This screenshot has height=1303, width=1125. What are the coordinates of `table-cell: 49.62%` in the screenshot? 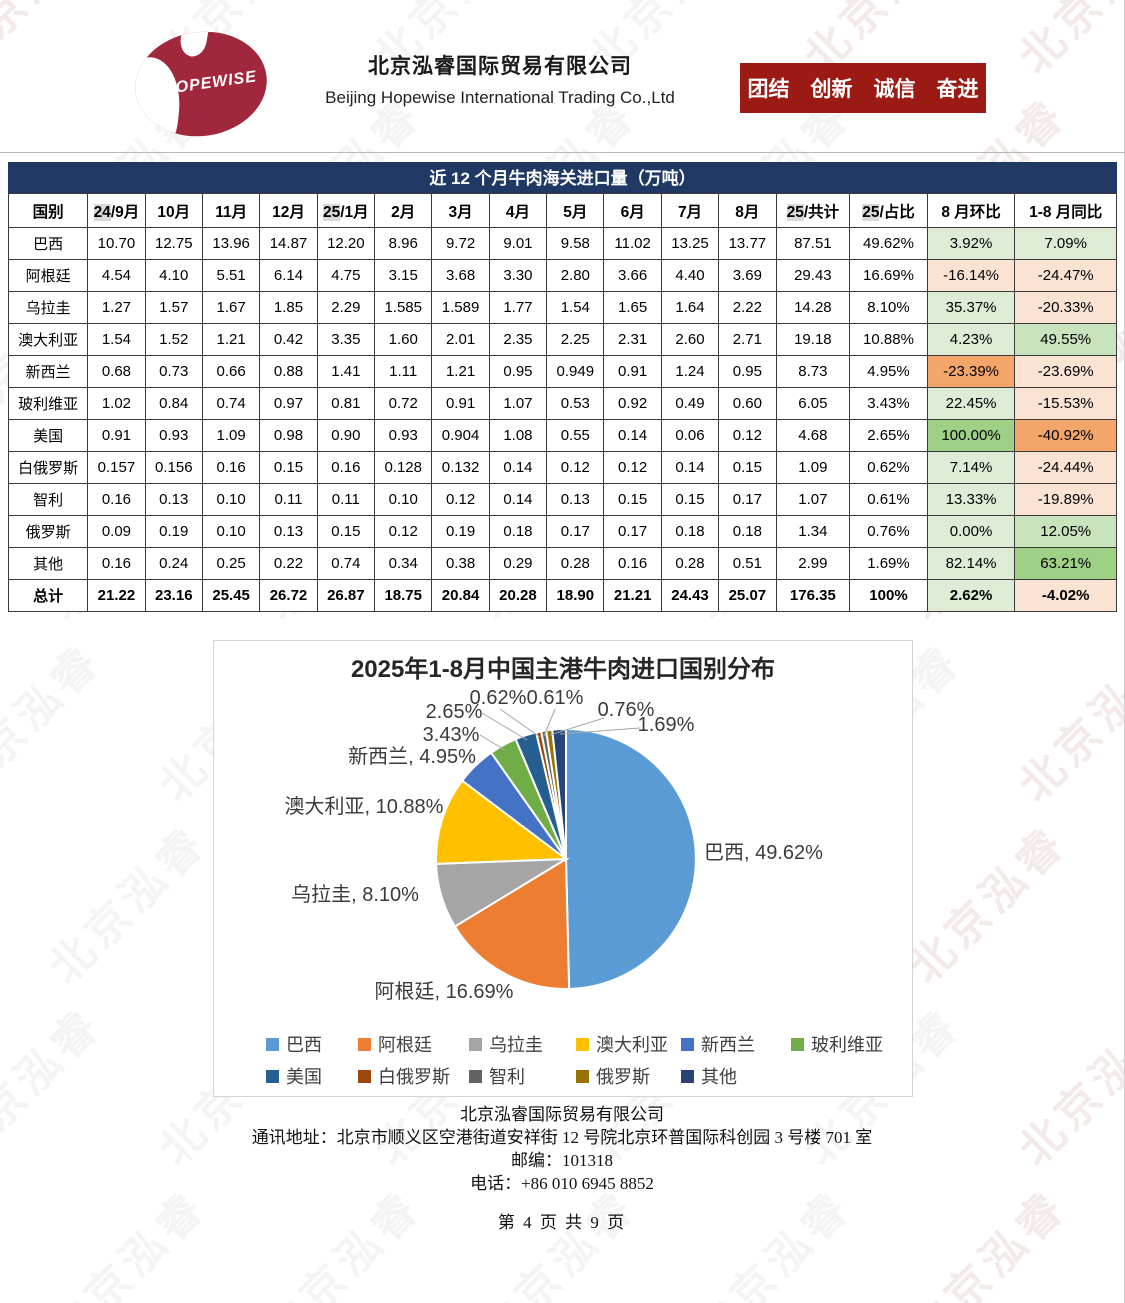 It's located at (888, 243).